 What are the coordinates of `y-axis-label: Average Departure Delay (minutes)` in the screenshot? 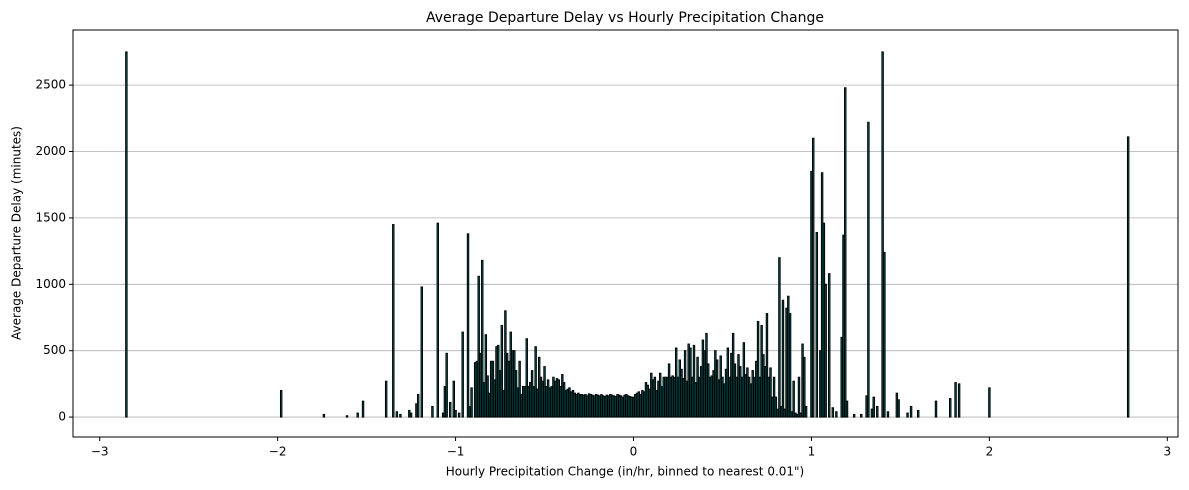 It's located at (17, 233).